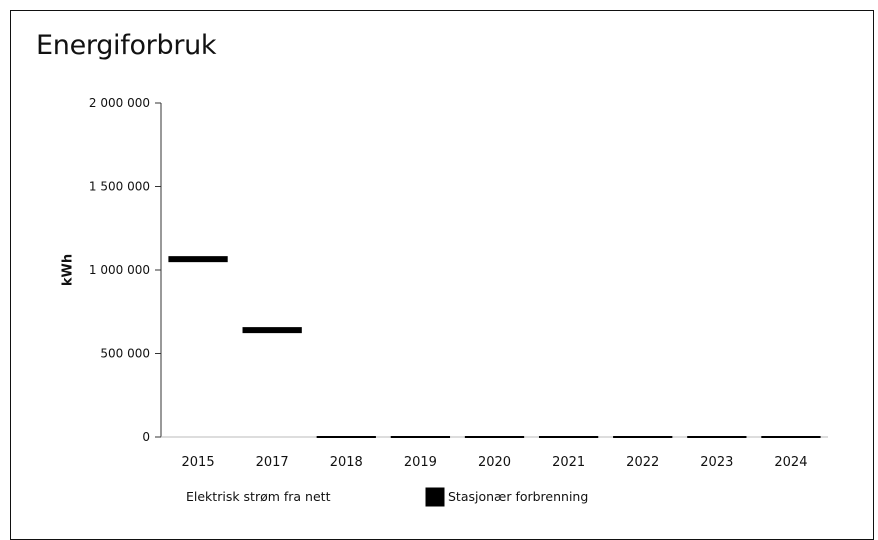  What do you see at coordinates (68, 270) in the screenshot?
I see `y-axis-label: kWh` at bounding box center [68, 270].